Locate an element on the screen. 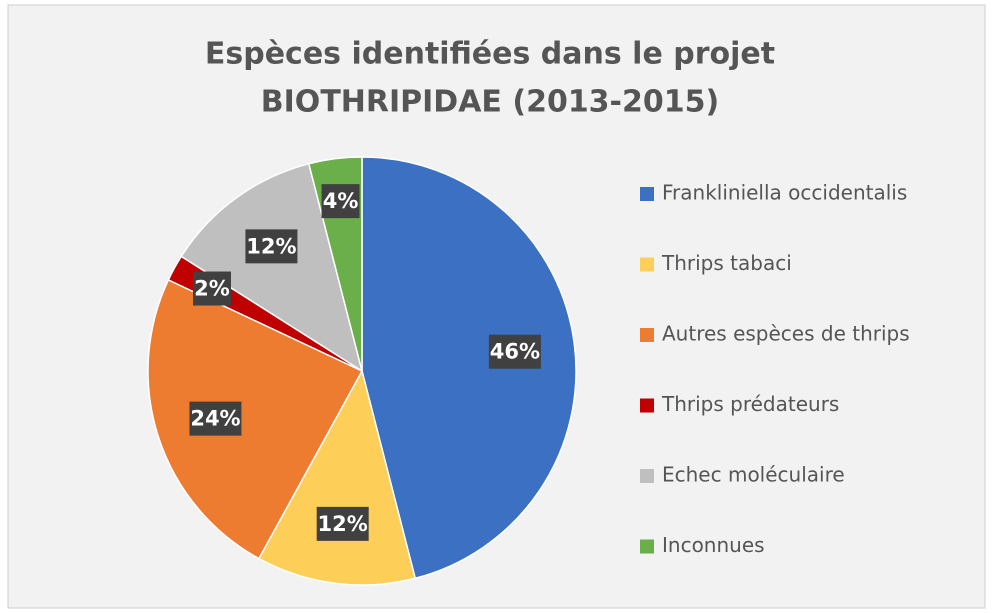  data-label: 46% is located at coordinates (515, 352).